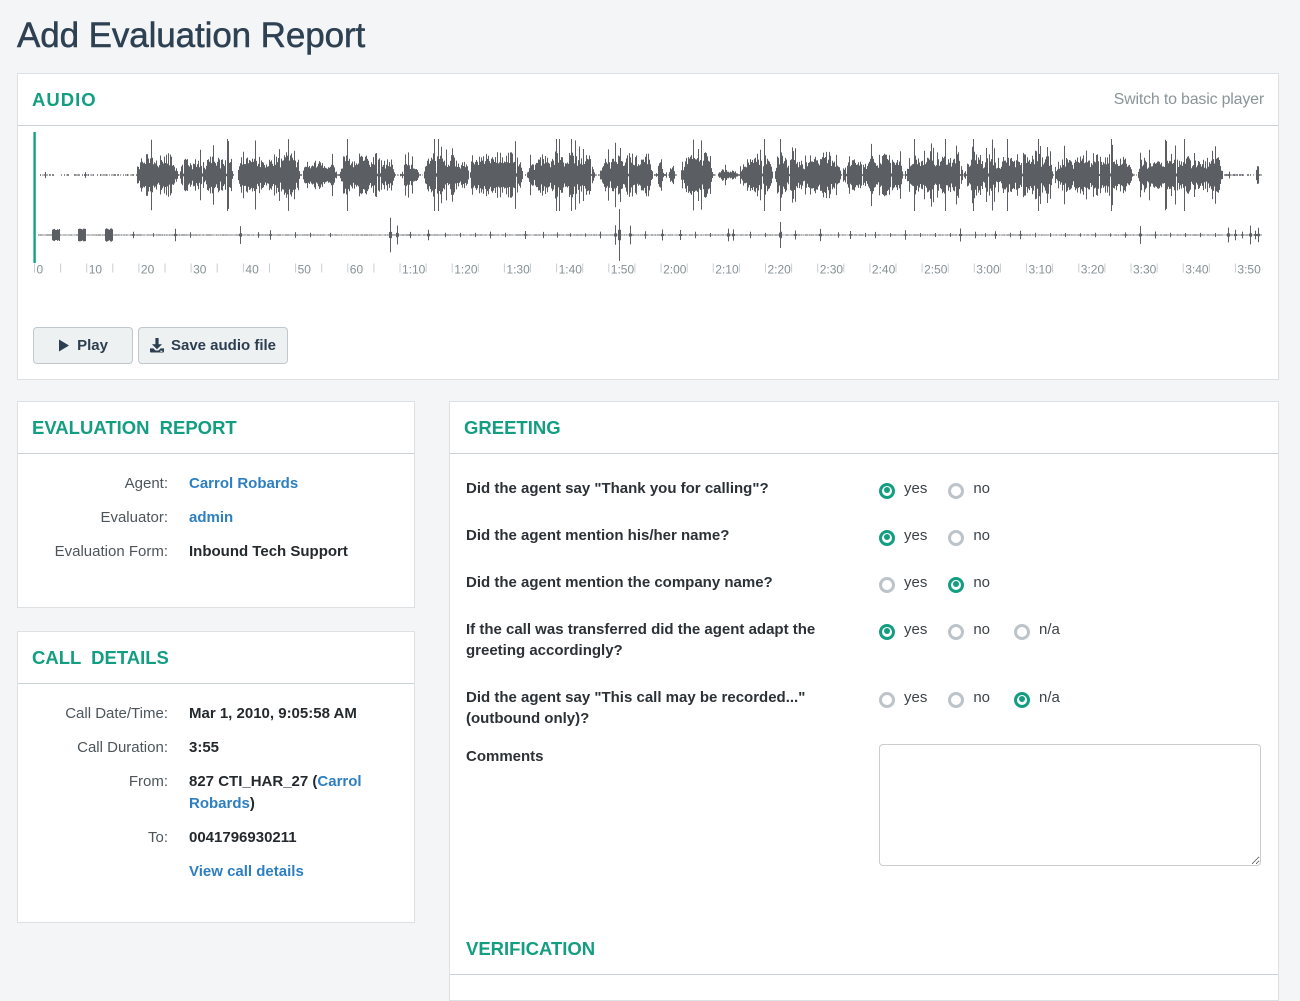  What do you see at coordinates (623, 270) in the screenshot?
I see `svg-text: 1:50` at bounding box center [623, 270].